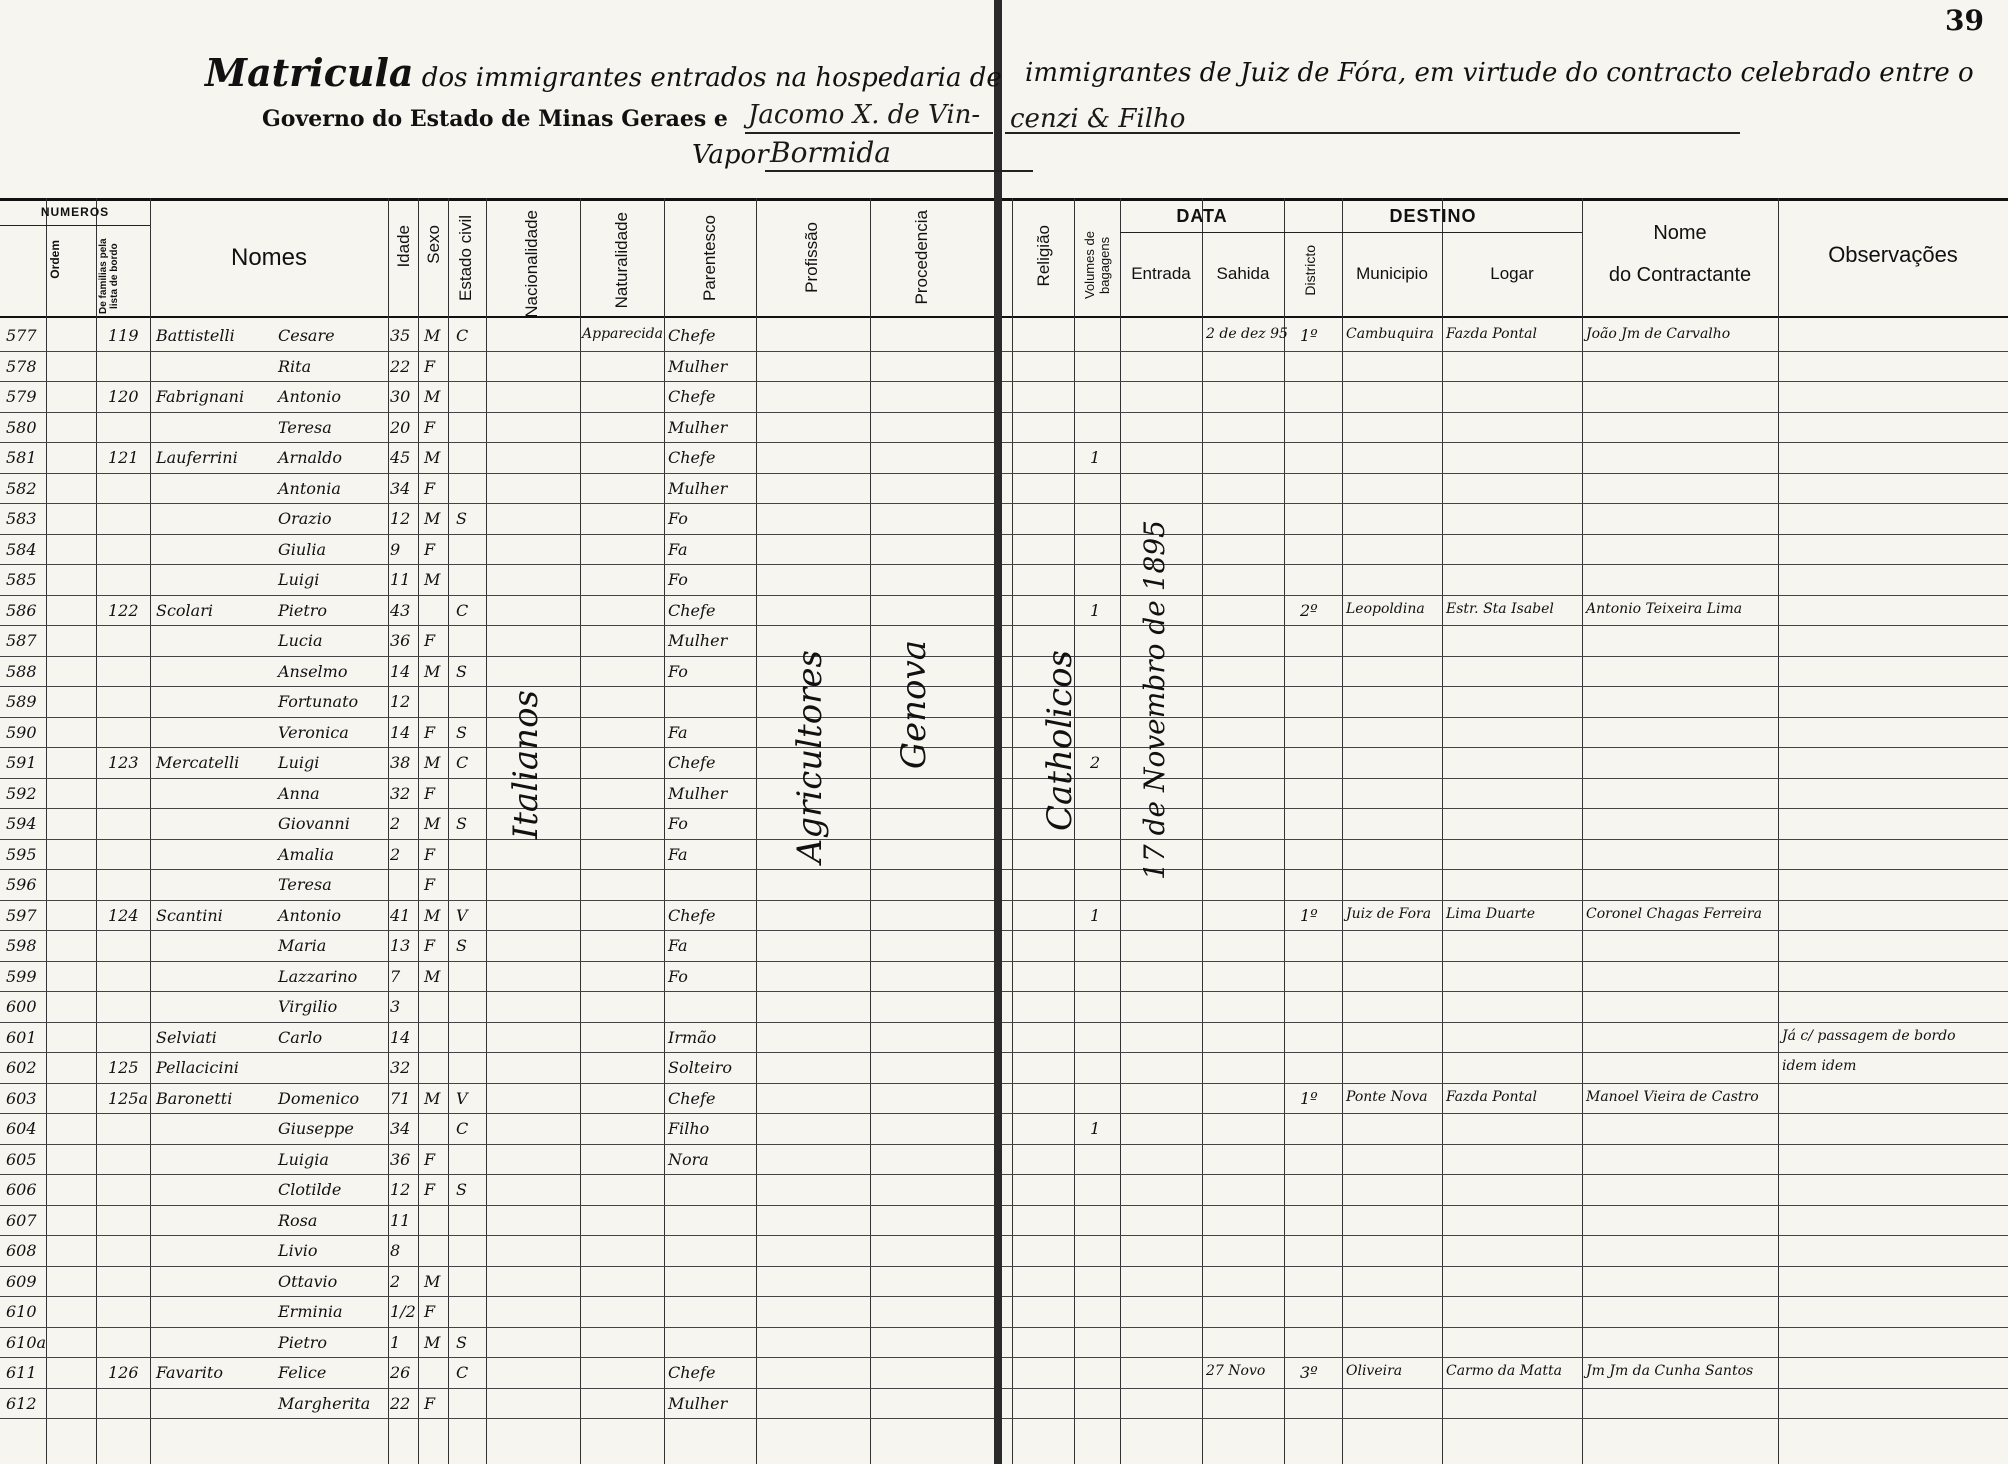 The image size is (2008, 1464). I want to click on idade-cell: 20, so click(400, 427).